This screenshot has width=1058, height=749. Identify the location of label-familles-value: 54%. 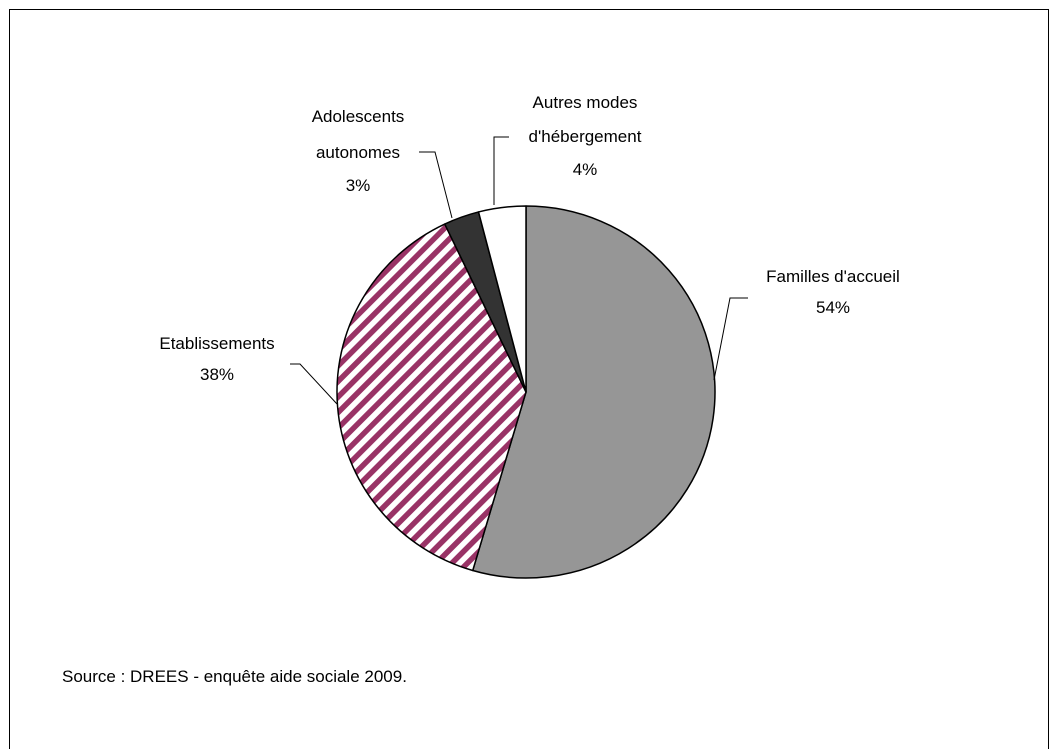
(833, 307).